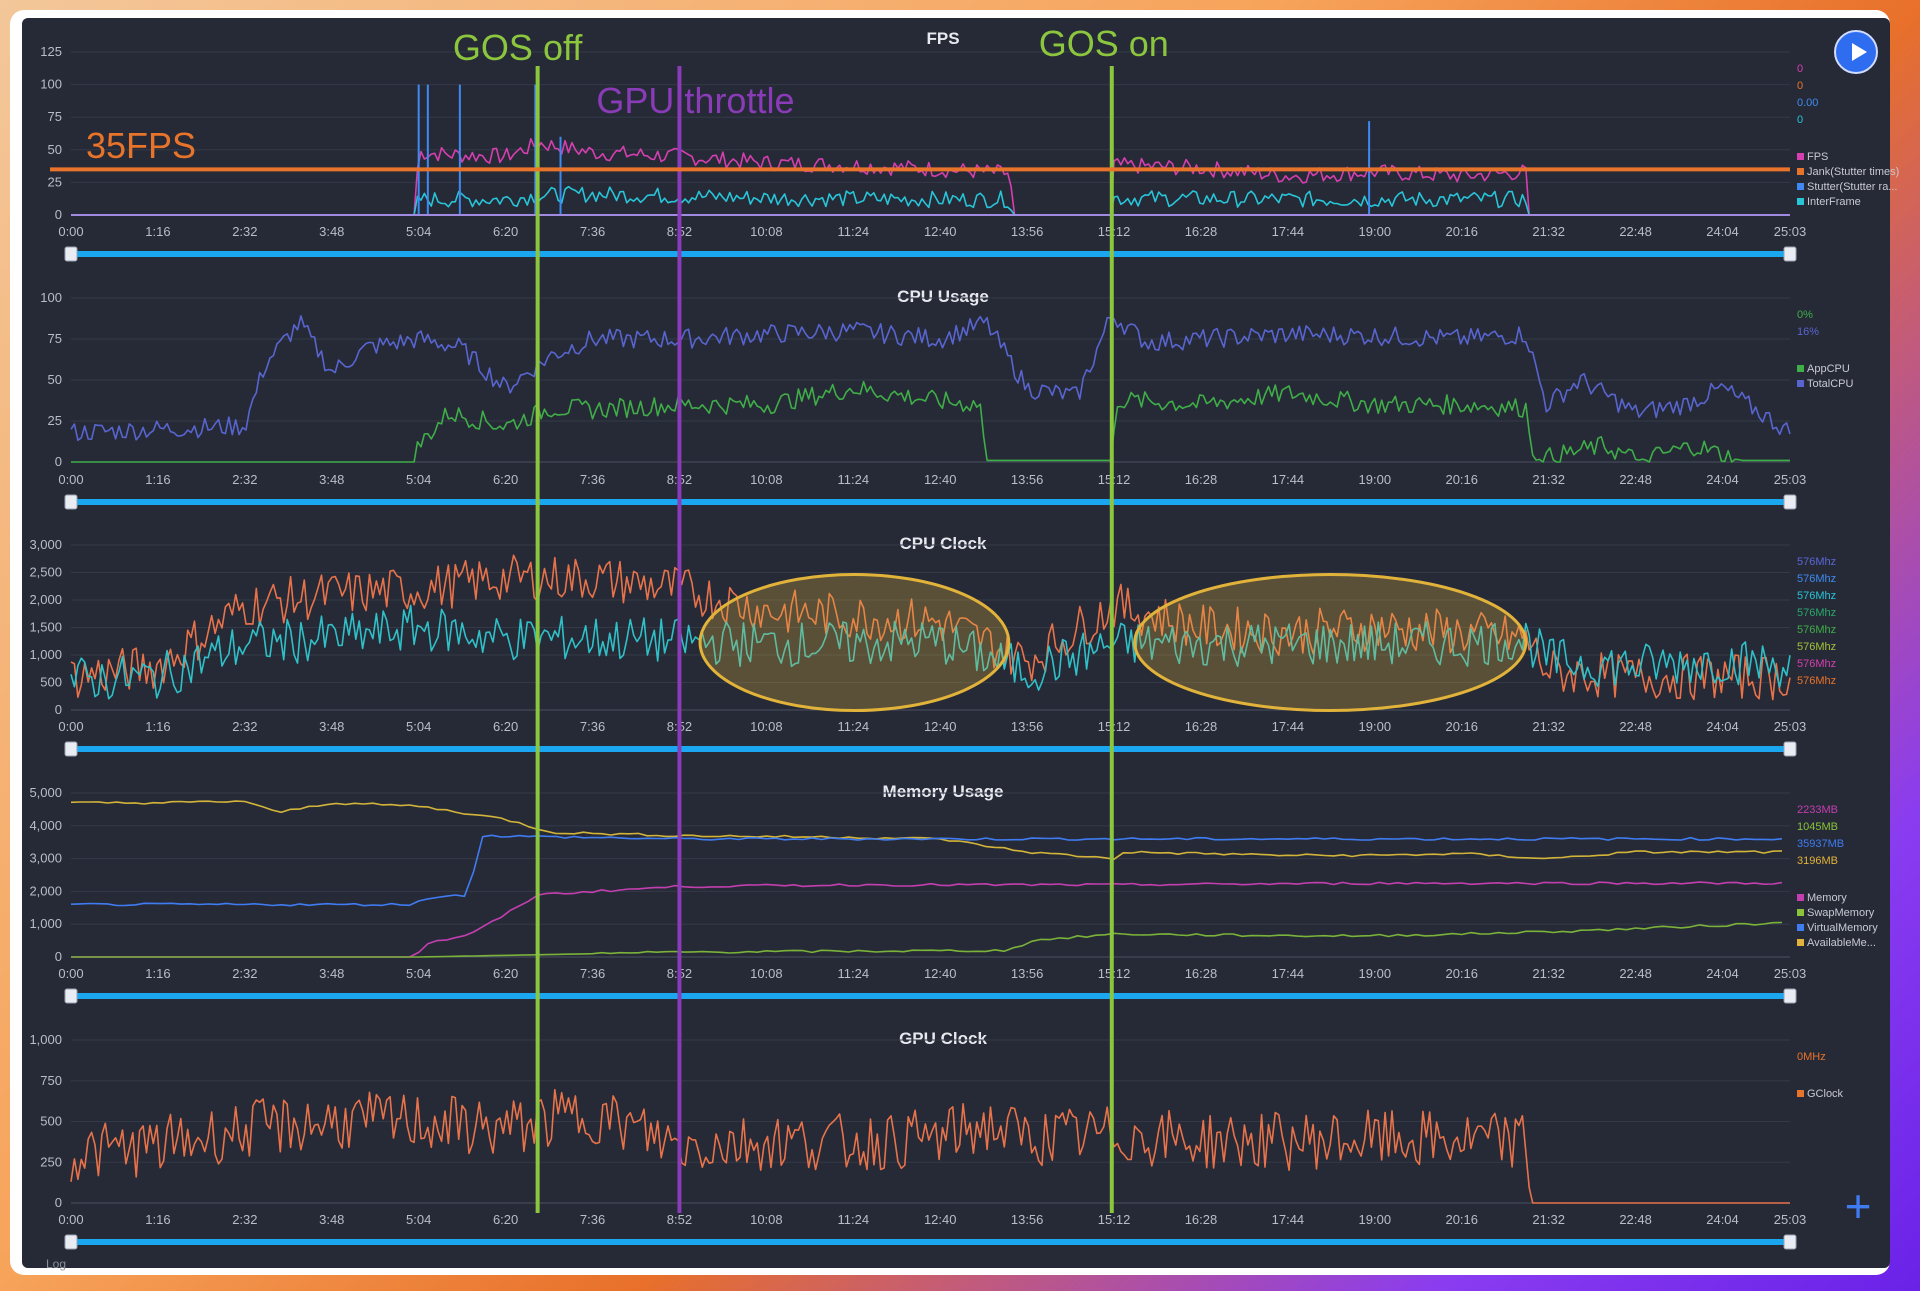  I want to click on series-line-appcpu, so click(930, 421).